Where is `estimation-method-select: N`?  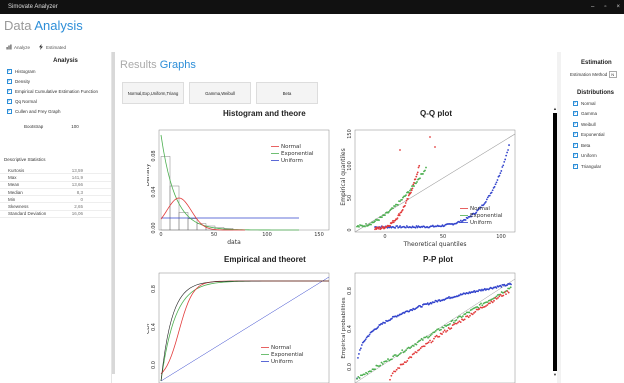
estimation-method-select: N is located at coordinates (613, 74).